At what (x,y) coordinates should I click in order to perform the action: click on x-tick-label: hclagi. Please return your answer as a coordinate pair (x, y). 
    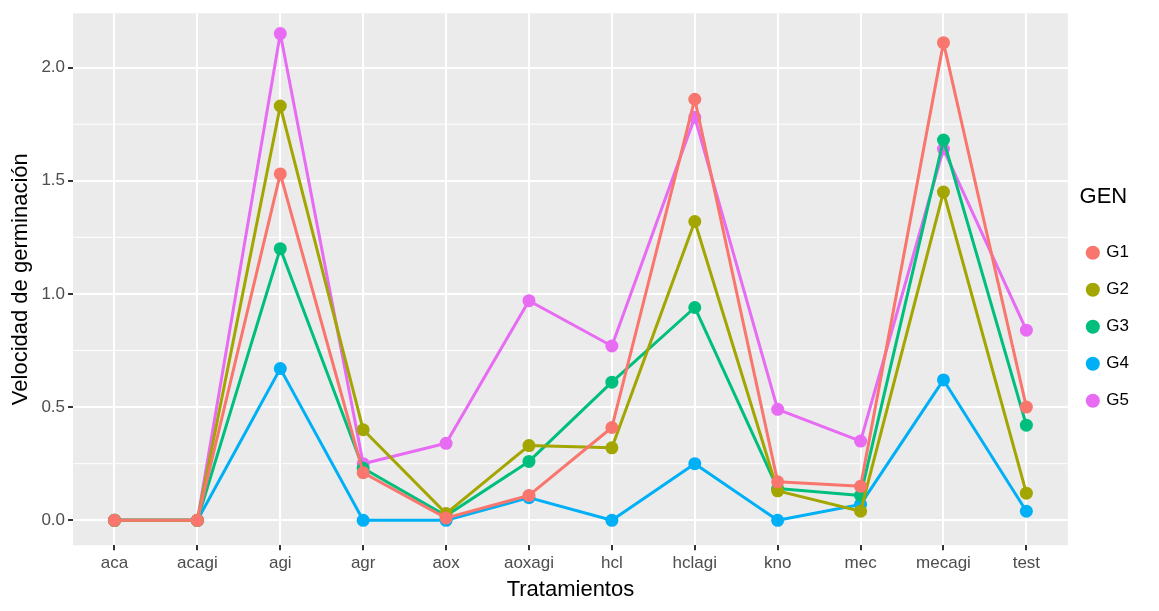
    Looking at the image, I should click on (694, 563).